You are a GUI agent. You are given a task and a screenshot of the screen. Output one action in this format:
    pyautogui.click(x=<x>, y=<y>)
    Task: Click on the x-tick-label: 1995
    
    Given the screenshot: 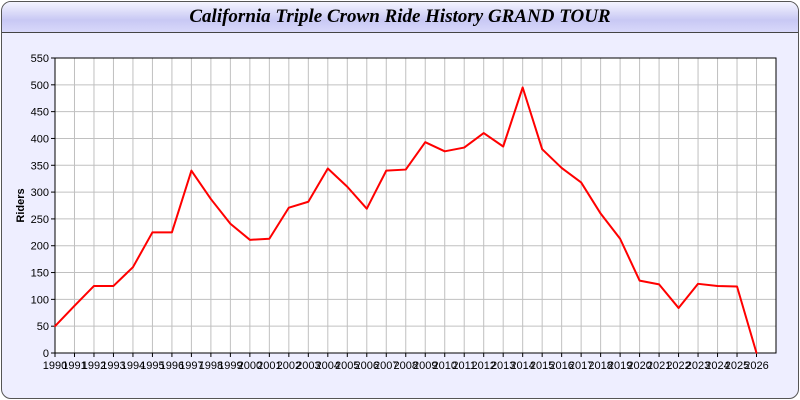 What is the action you would take?
    pyautogui.click(x=152, y=366)
    